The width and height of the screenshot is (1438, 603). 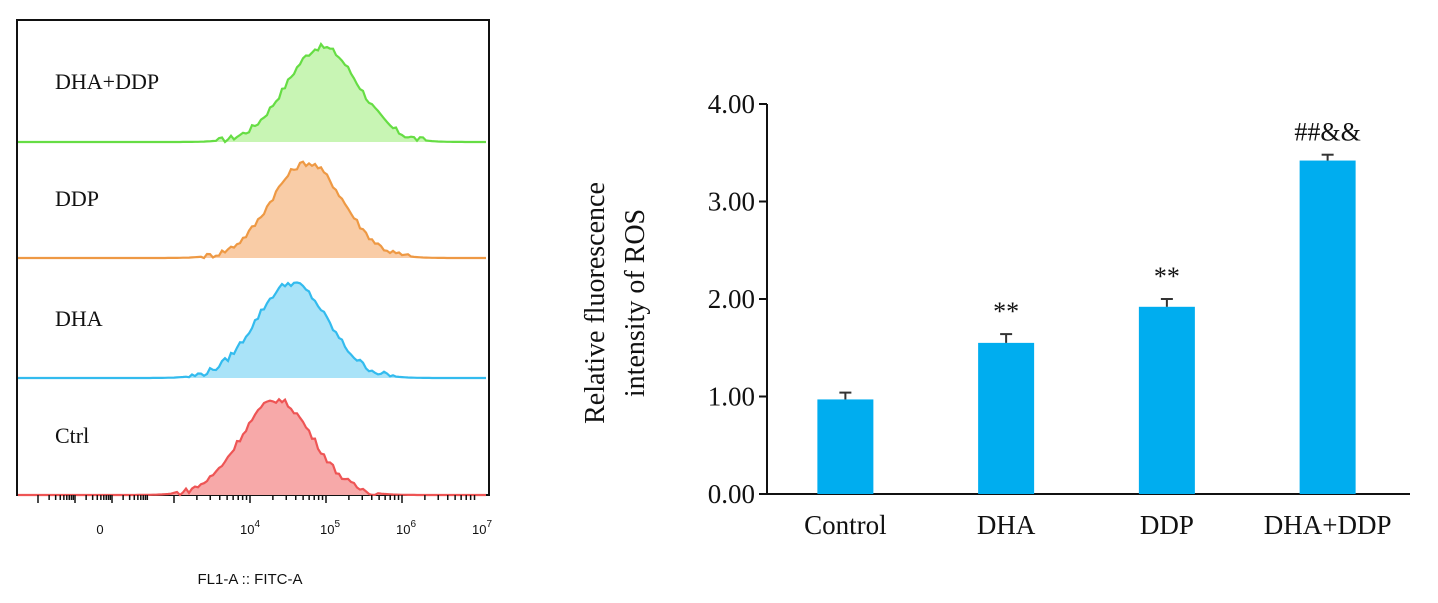 I want to click on histogram-fill-dha-ddp, so click(x=253, y=93).